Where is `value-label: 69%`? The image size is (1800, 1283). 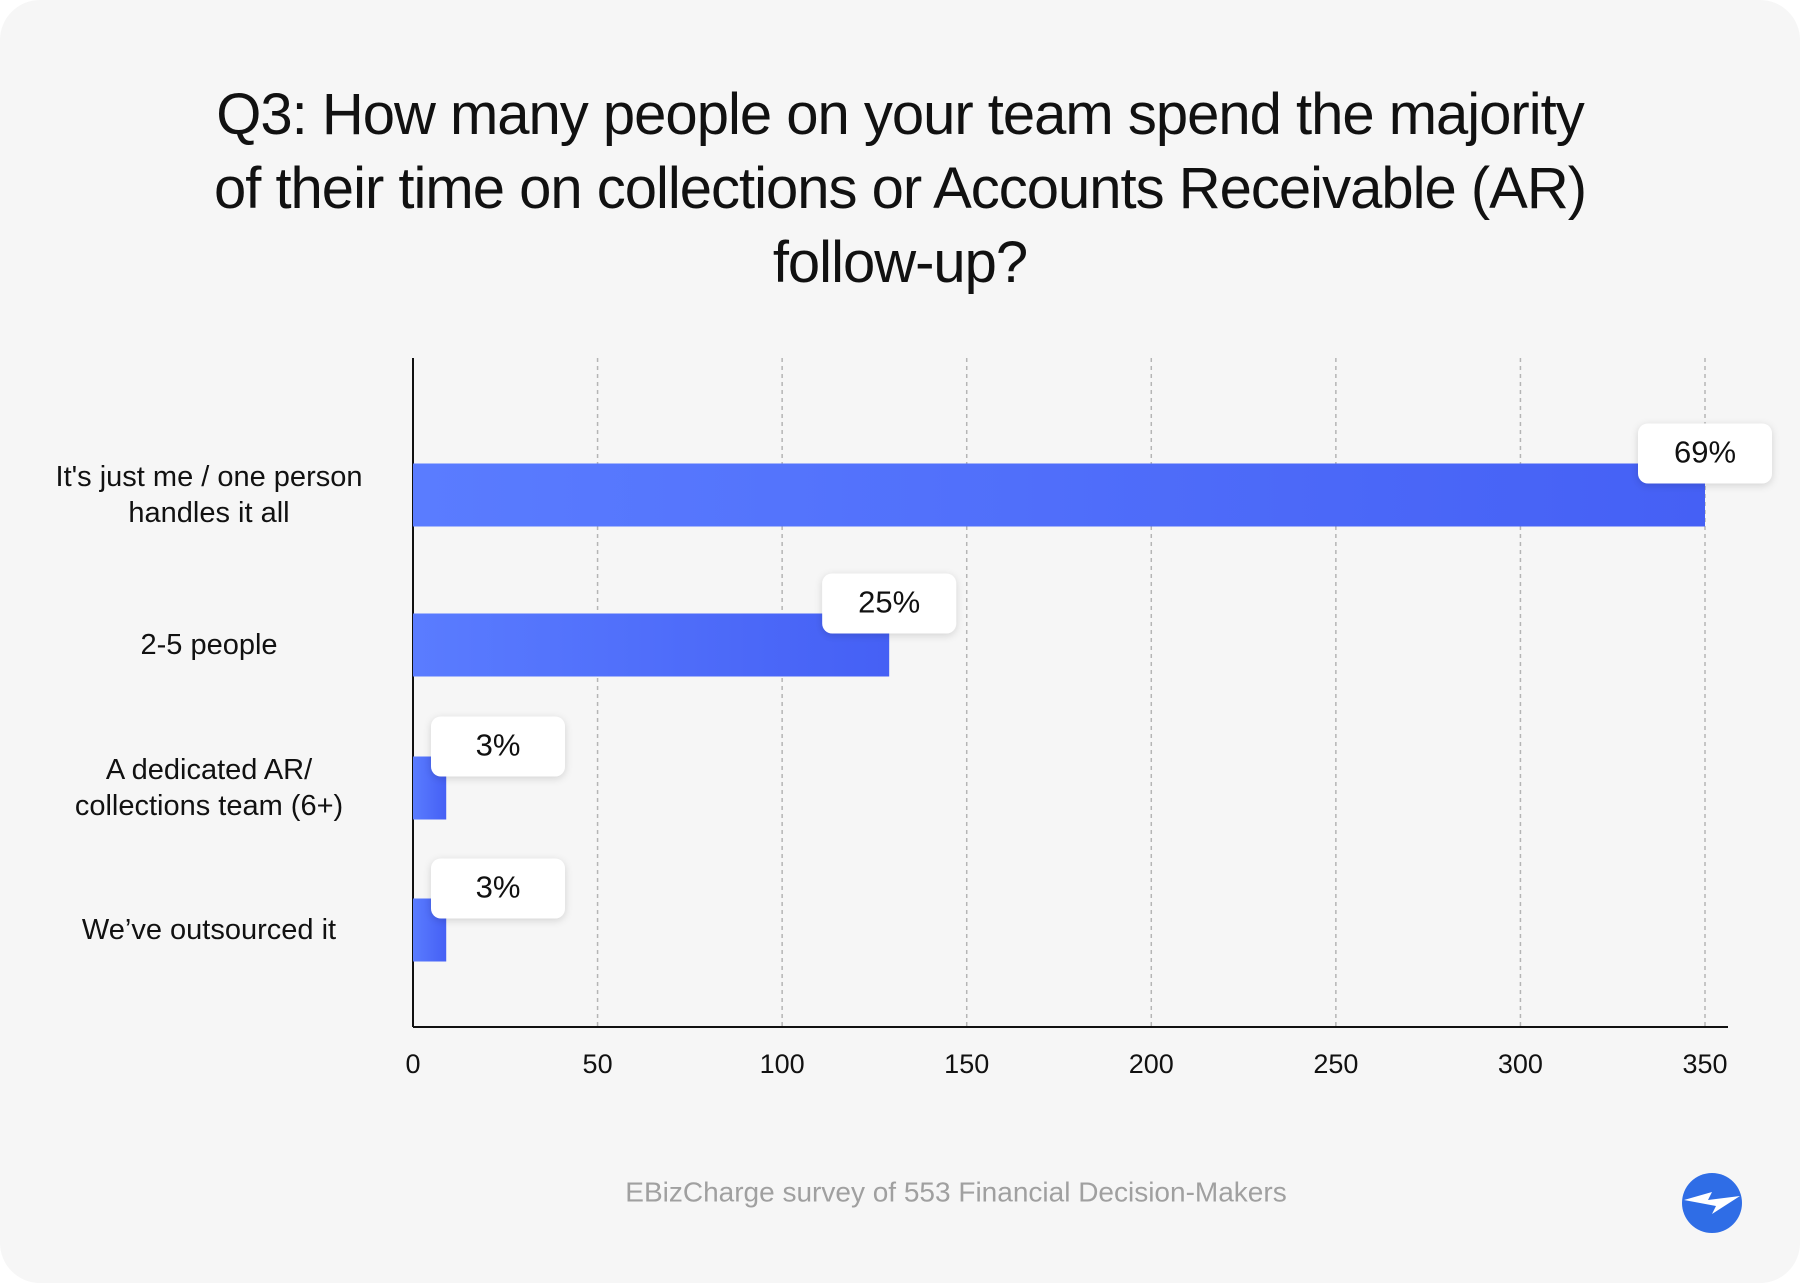
value-label: 69% is located at coordinates (1705, 452).